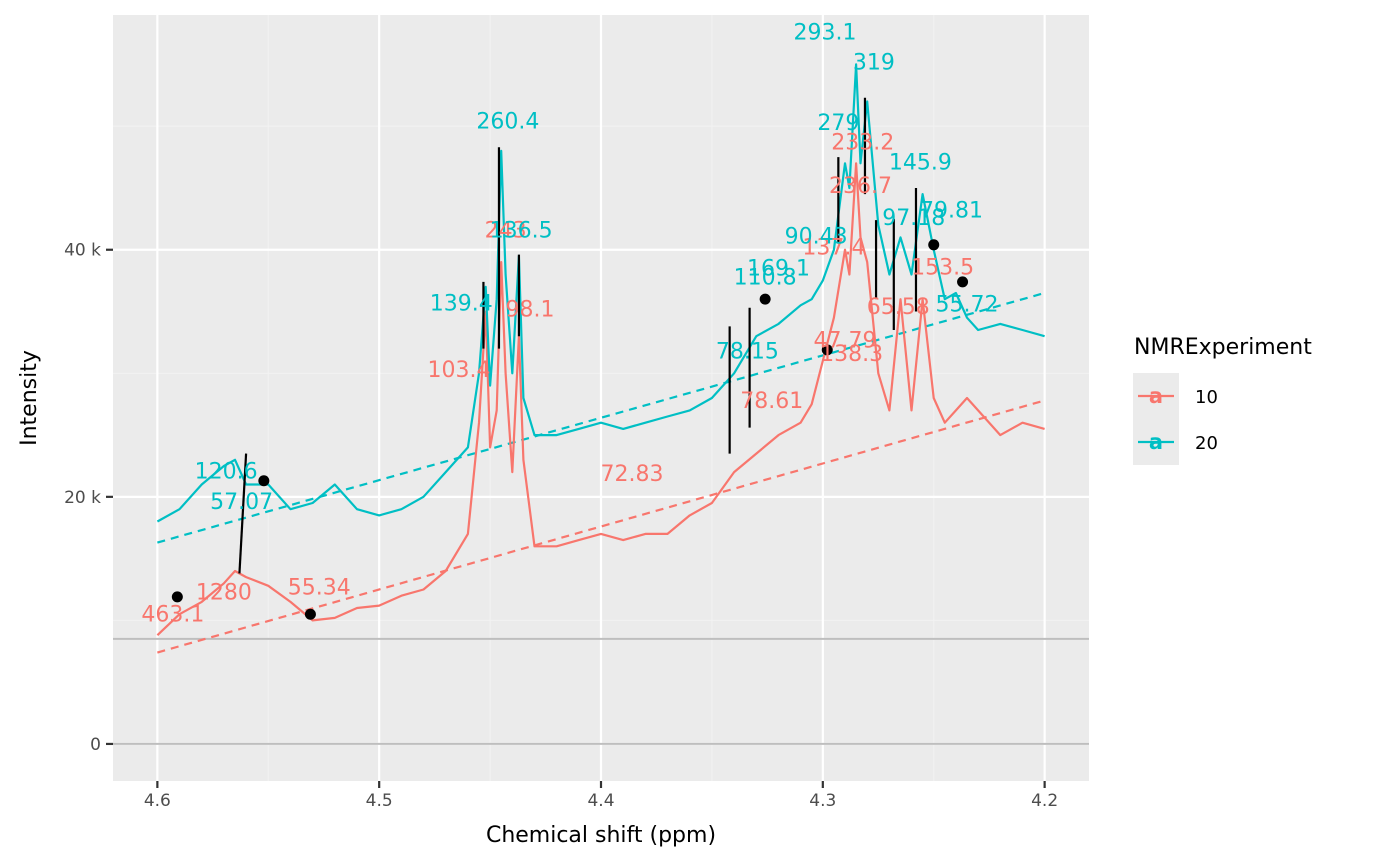 This screenshot has height=865, width=1400. Describe the element at coordinates (1044, 801) in the screenshot. I see `x-tick-label: 4.2` at that location.